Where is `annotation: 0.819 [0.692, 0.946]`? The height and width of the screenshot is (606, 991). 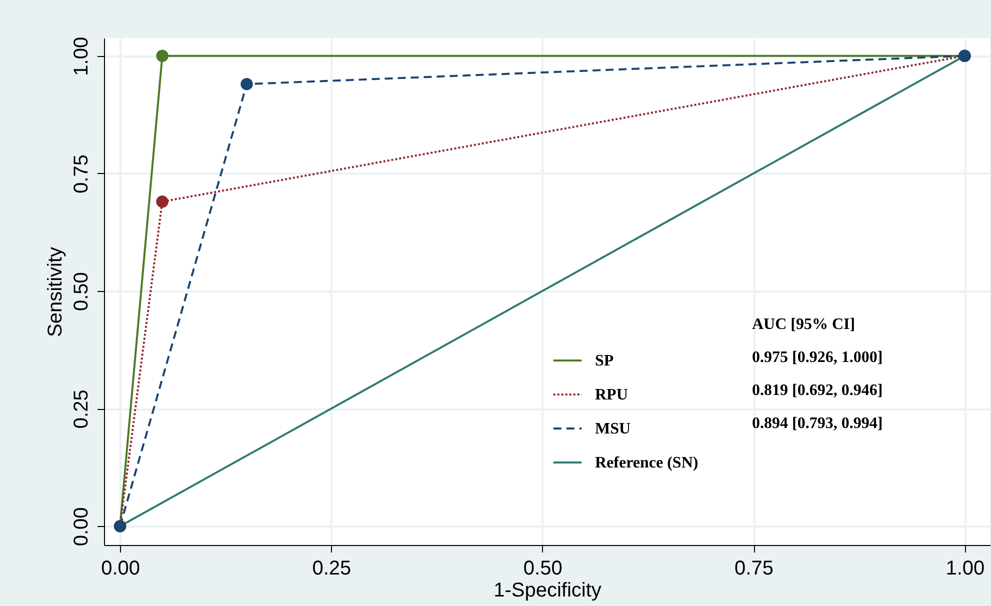 annotation: 0.819 [0.692, 0.946] is located at coordinates (817, 390).